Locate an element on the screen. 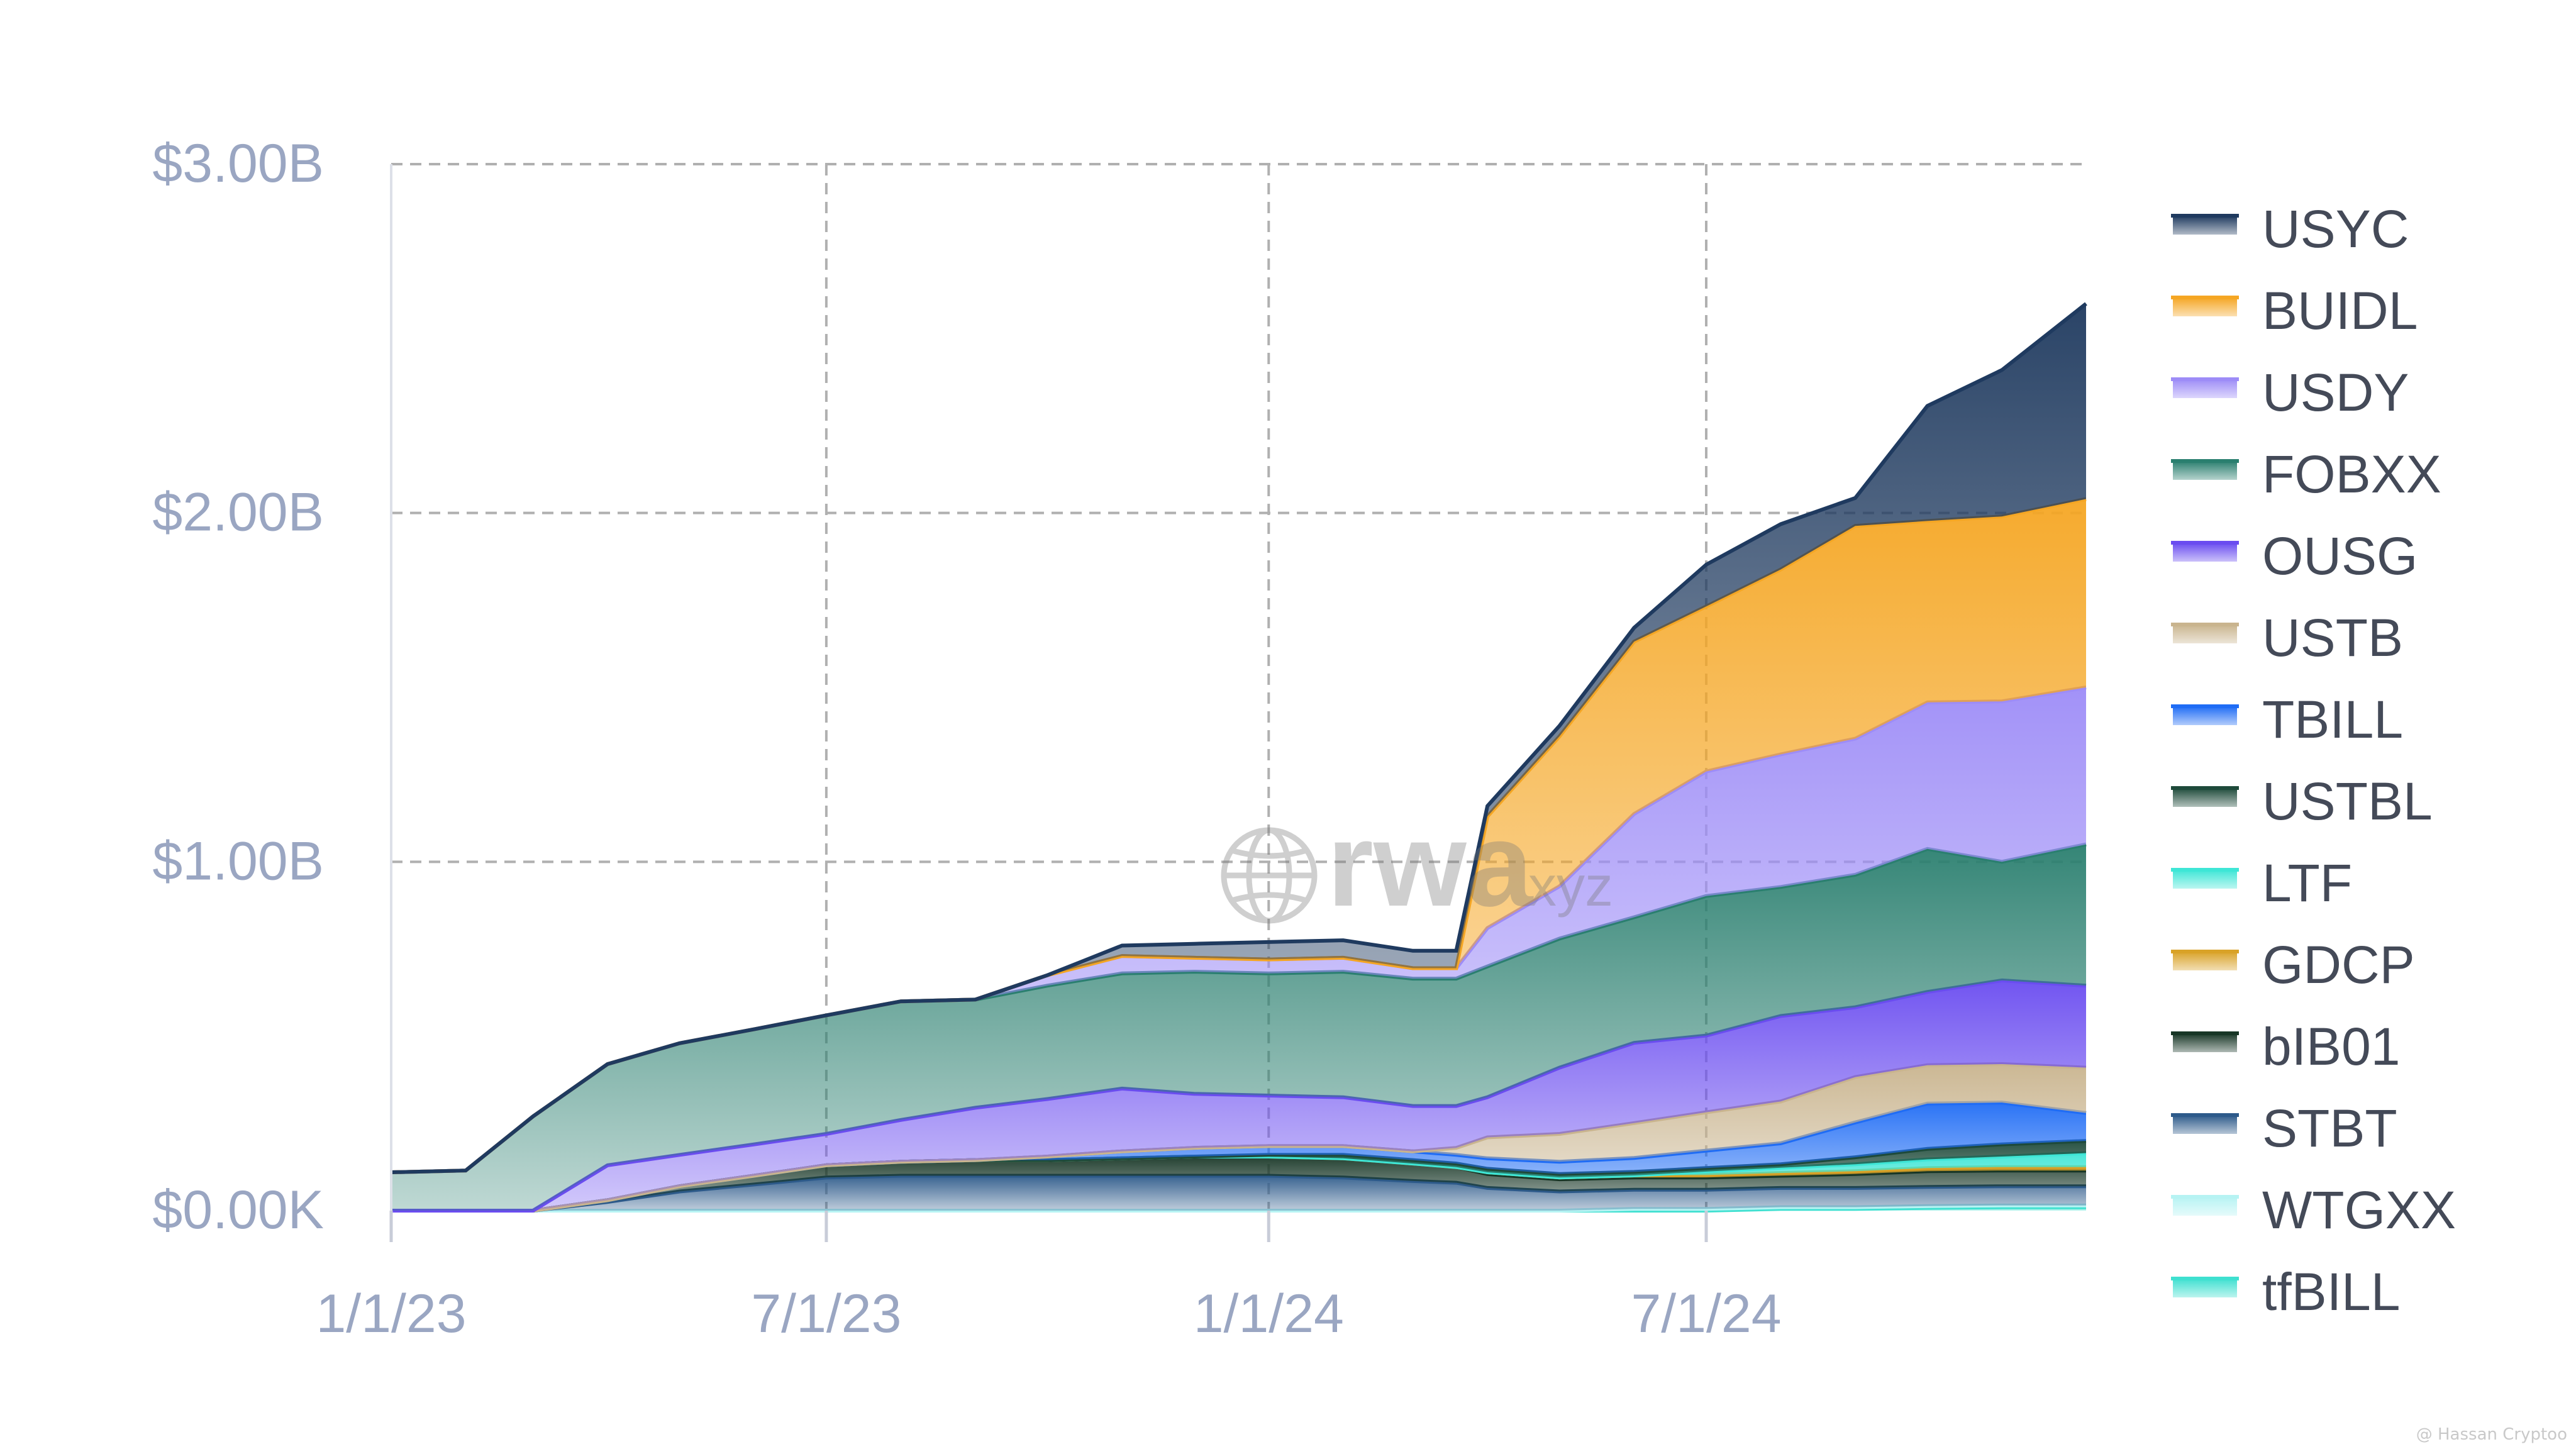 Image resolution: width=2576 pixels, height=1449 pixels. area-bib01 is located at coordinates (1238, 1184).